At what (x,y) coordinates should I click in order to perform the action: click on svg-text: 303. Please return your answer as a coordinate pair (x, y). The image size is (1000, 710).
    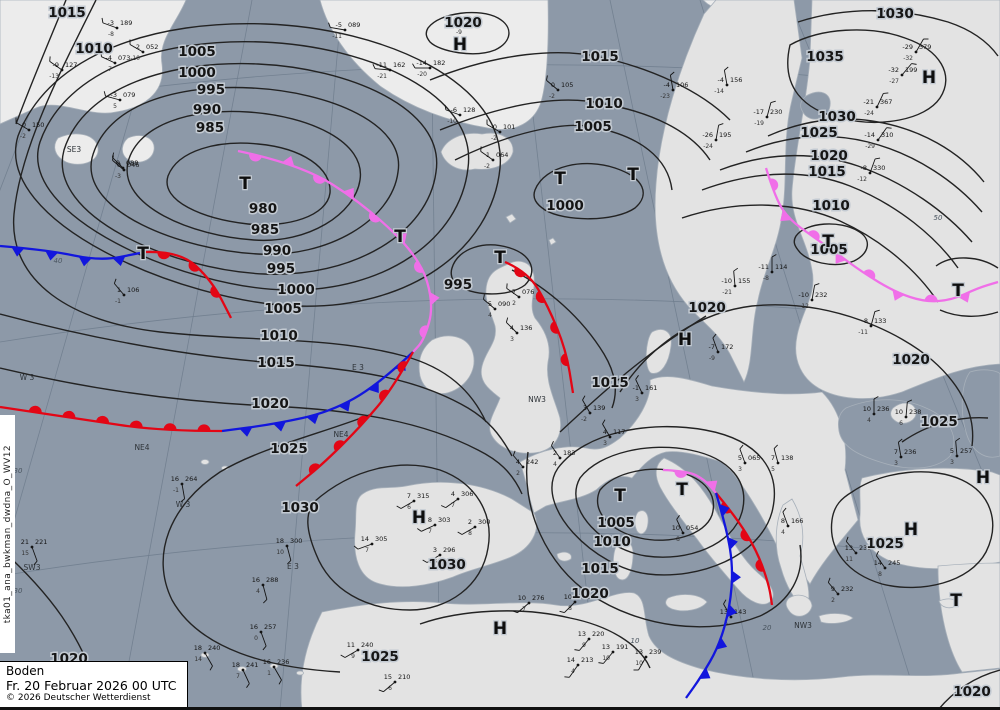
    Looking at the image, I should click on (444, 520).